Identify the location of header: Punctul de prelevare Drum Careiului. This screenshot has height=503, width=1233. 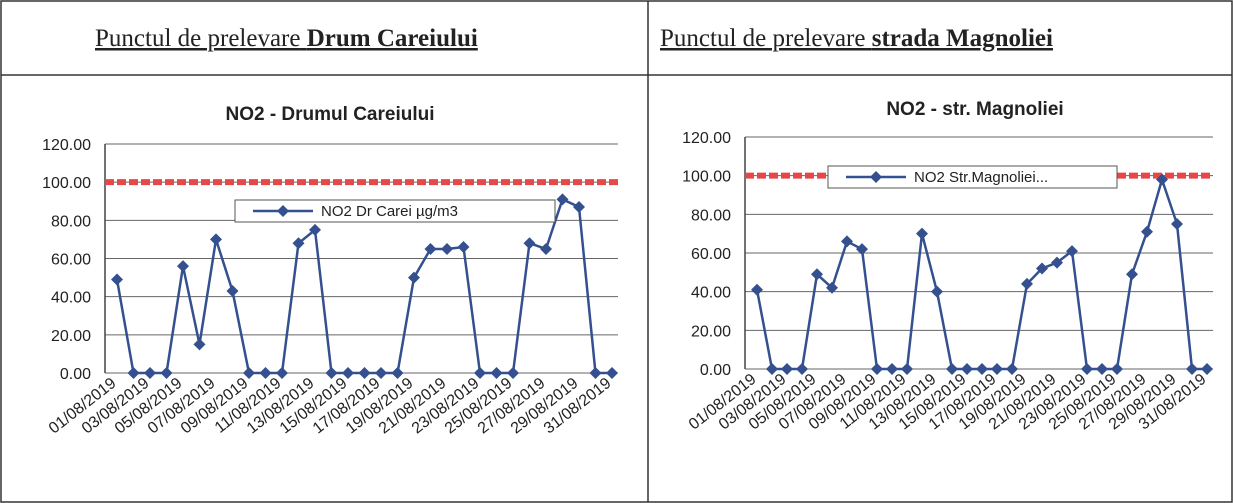
(286, 38).